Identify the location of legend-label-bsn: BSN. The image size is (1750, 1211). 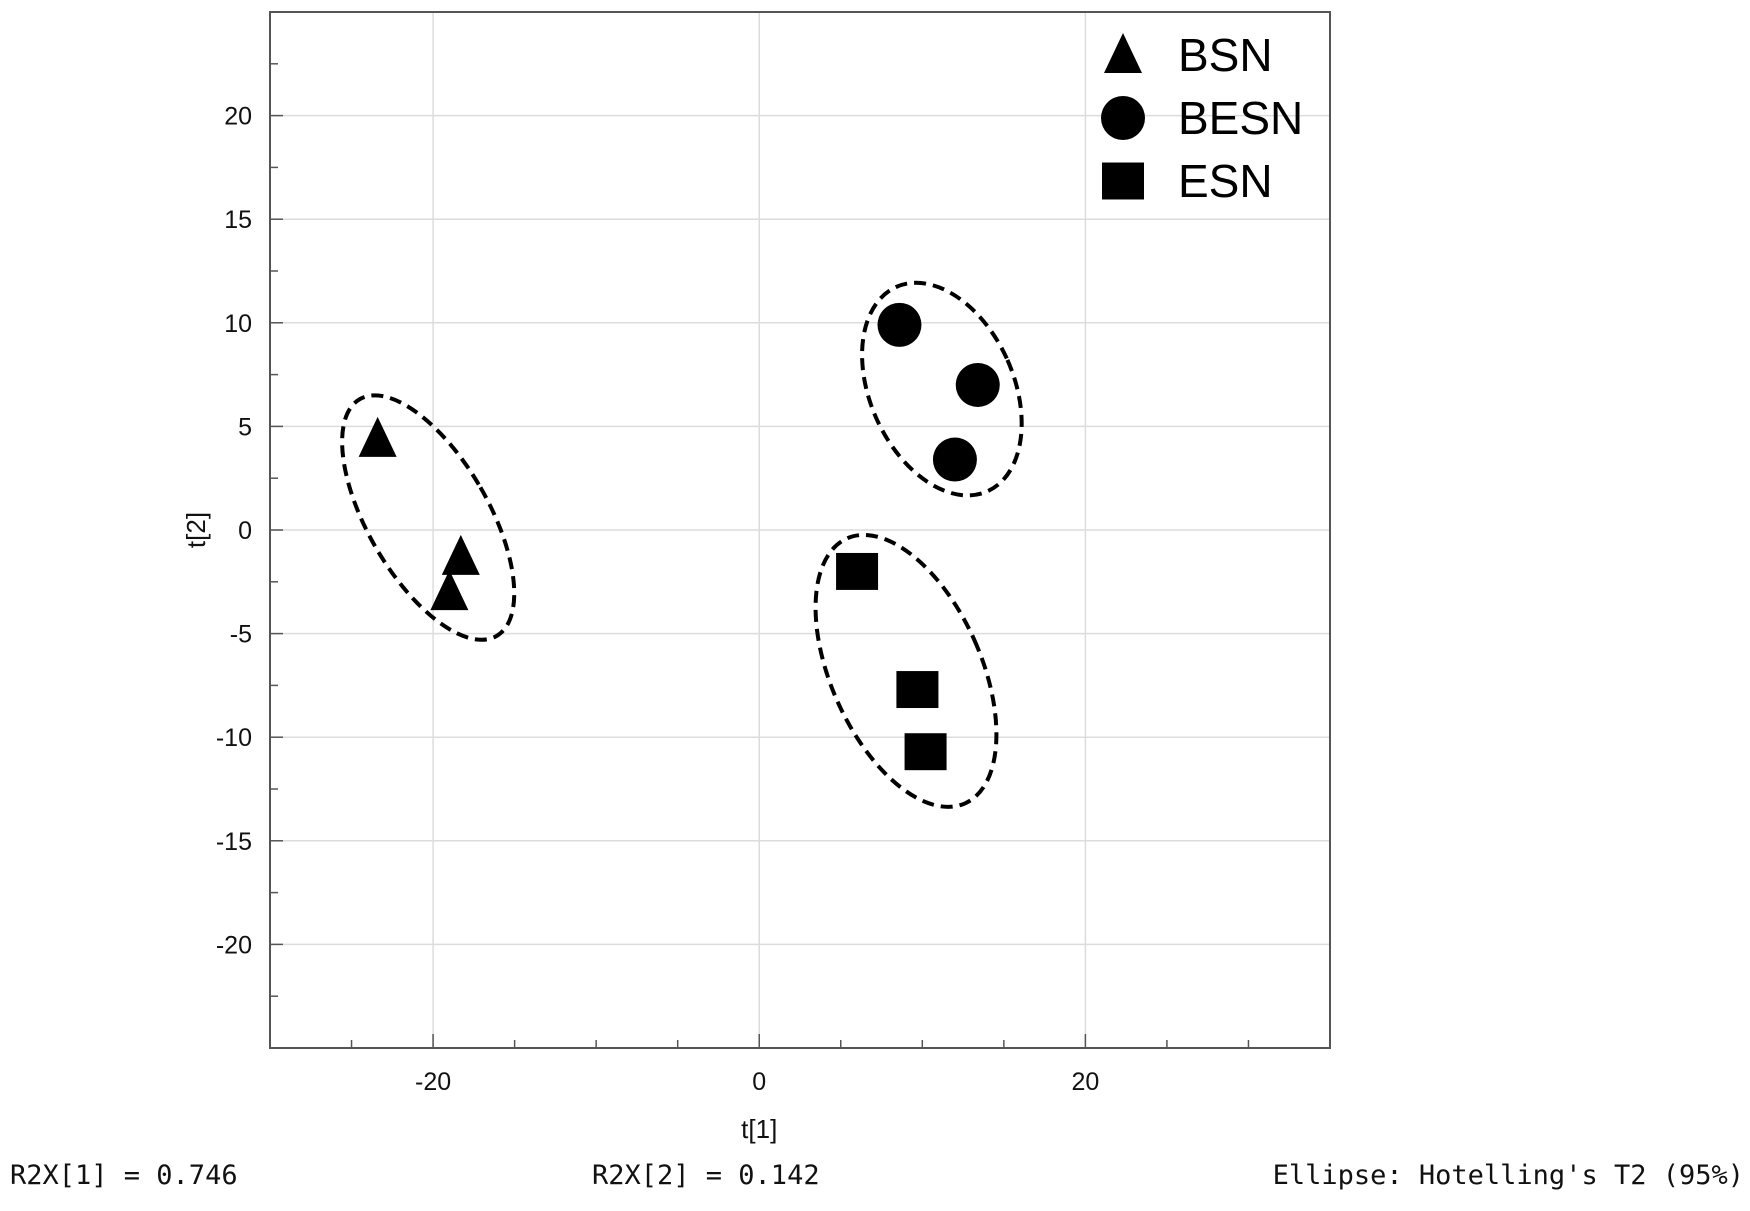
(1225, 55).